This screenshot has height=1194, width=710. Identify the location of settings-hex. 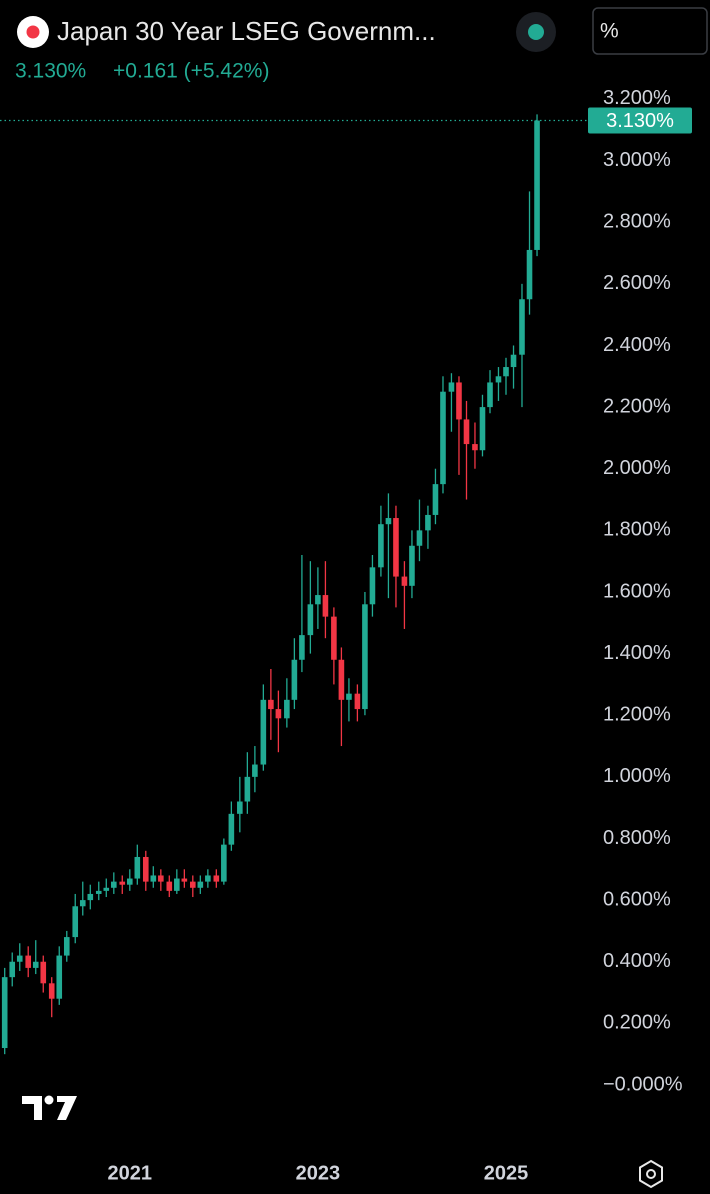
(651, 1174).